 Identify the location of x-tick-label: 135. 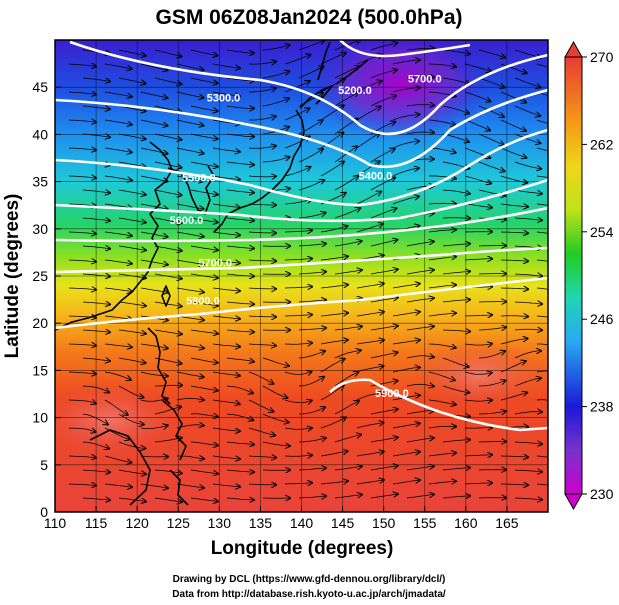
(261, 523).